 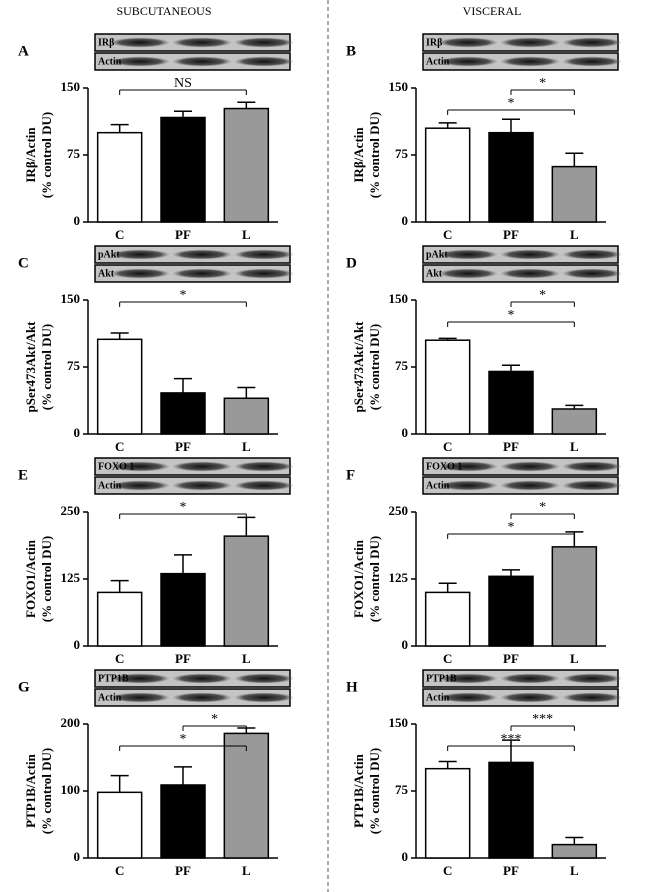 I want to click on column-header: VISCERAL, so click(x=492, y=11).